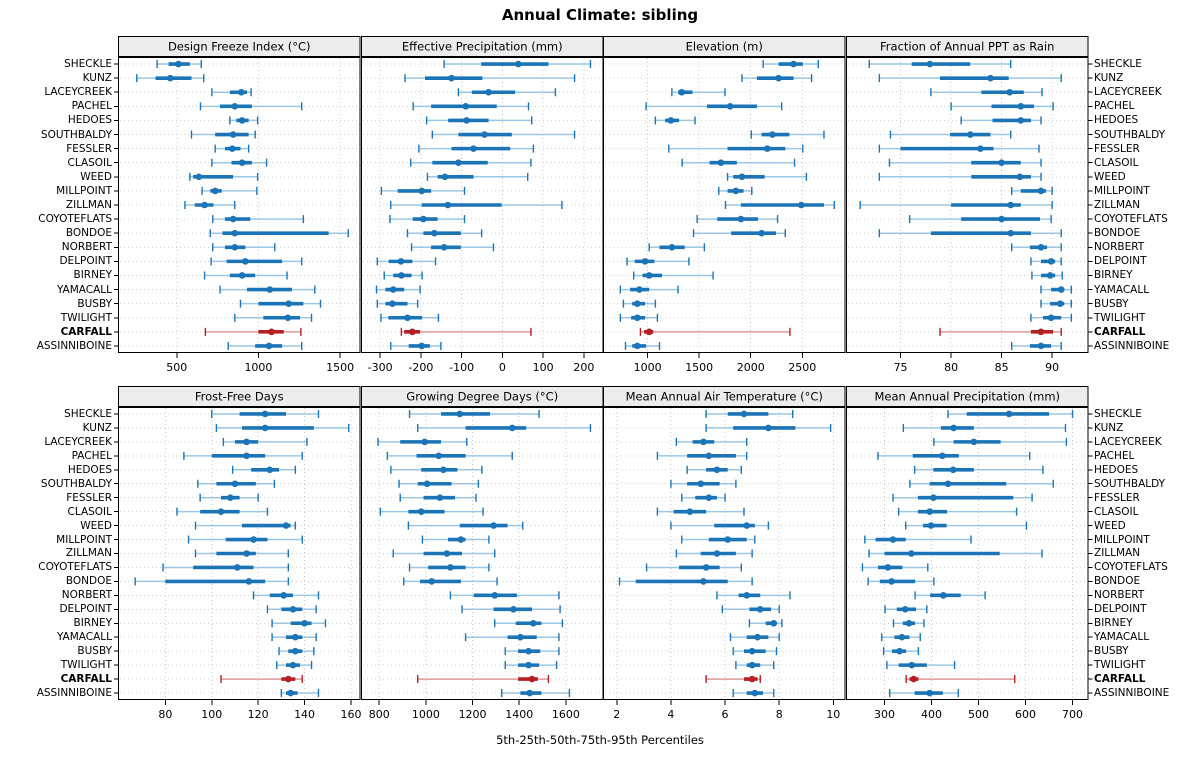 This screenshot has width=1200, height=775. Describe the element at coordinates (461, 367) in the screenshot. I see `axis-tick-label: -100` at that location.